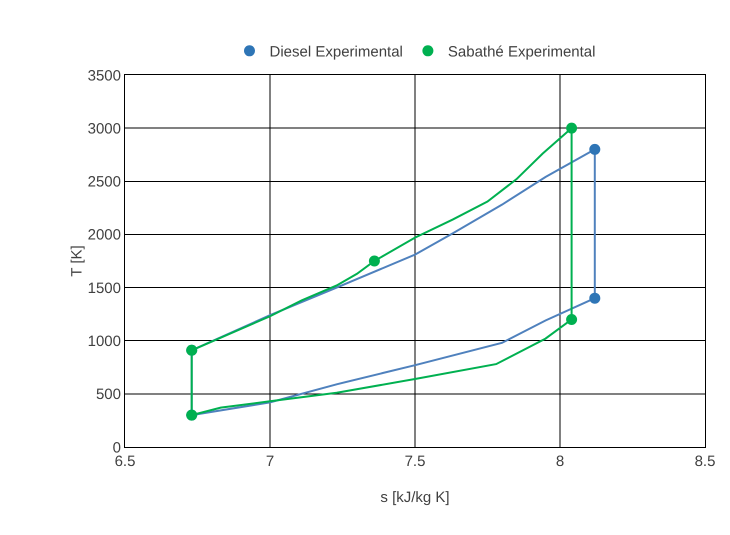 The width and height of the screenshot is (730, 535). What do you see at coordinates (104, 235) in the screenshot?
I see `y-tick-label: 2000` at bounding box center [104, 235].